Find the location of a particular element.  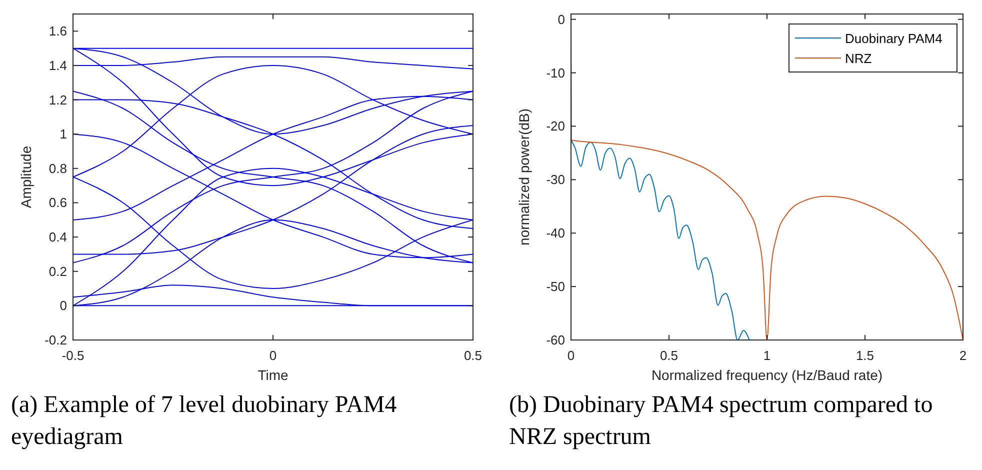

y-tick-label: 1.2 is located at coordinates (57, 100).